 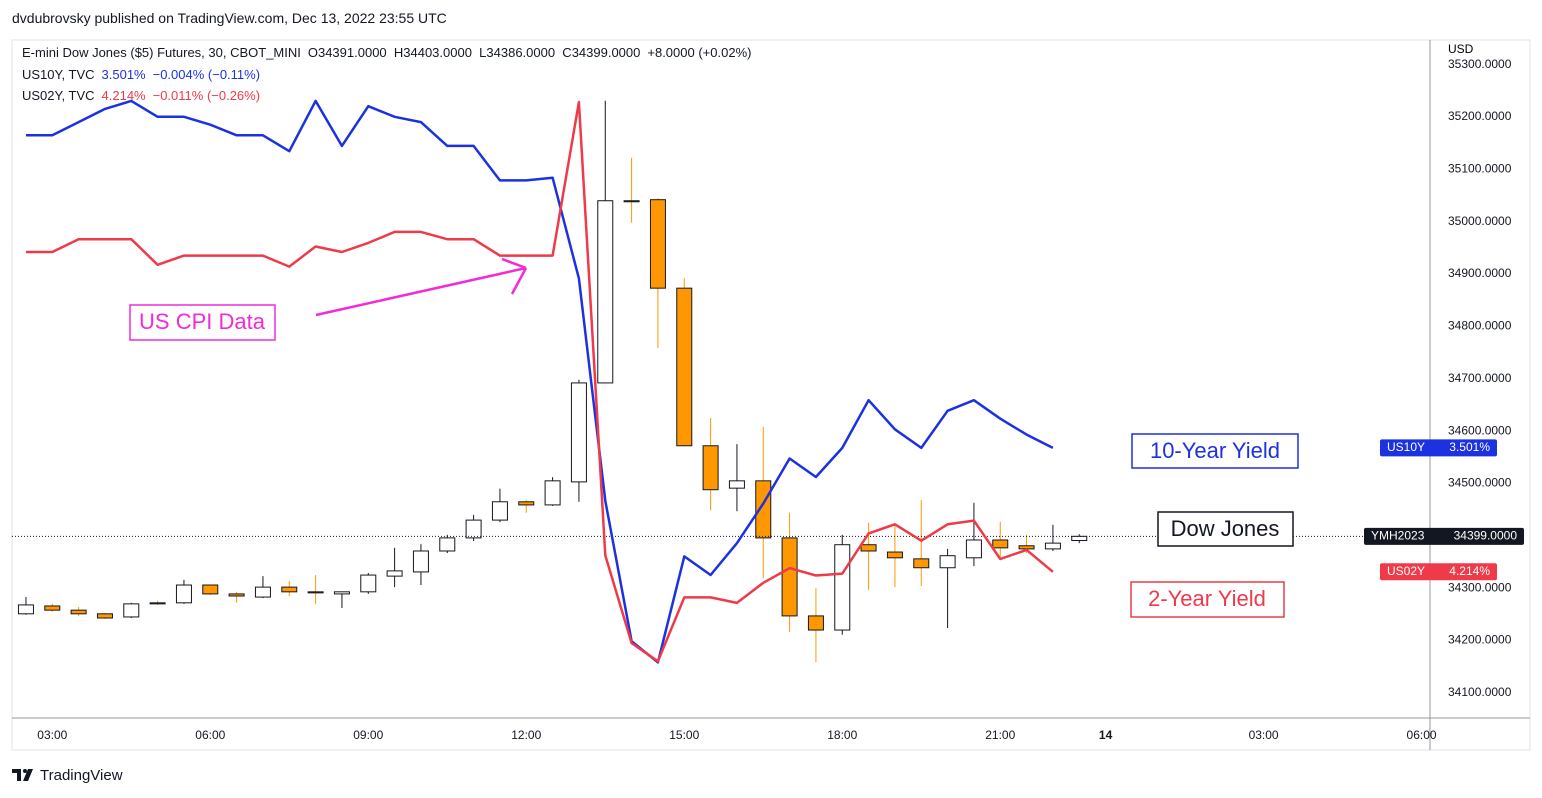 I want to click on annotation-2y: 2-Year Yield, so click(x=1207, y=599).